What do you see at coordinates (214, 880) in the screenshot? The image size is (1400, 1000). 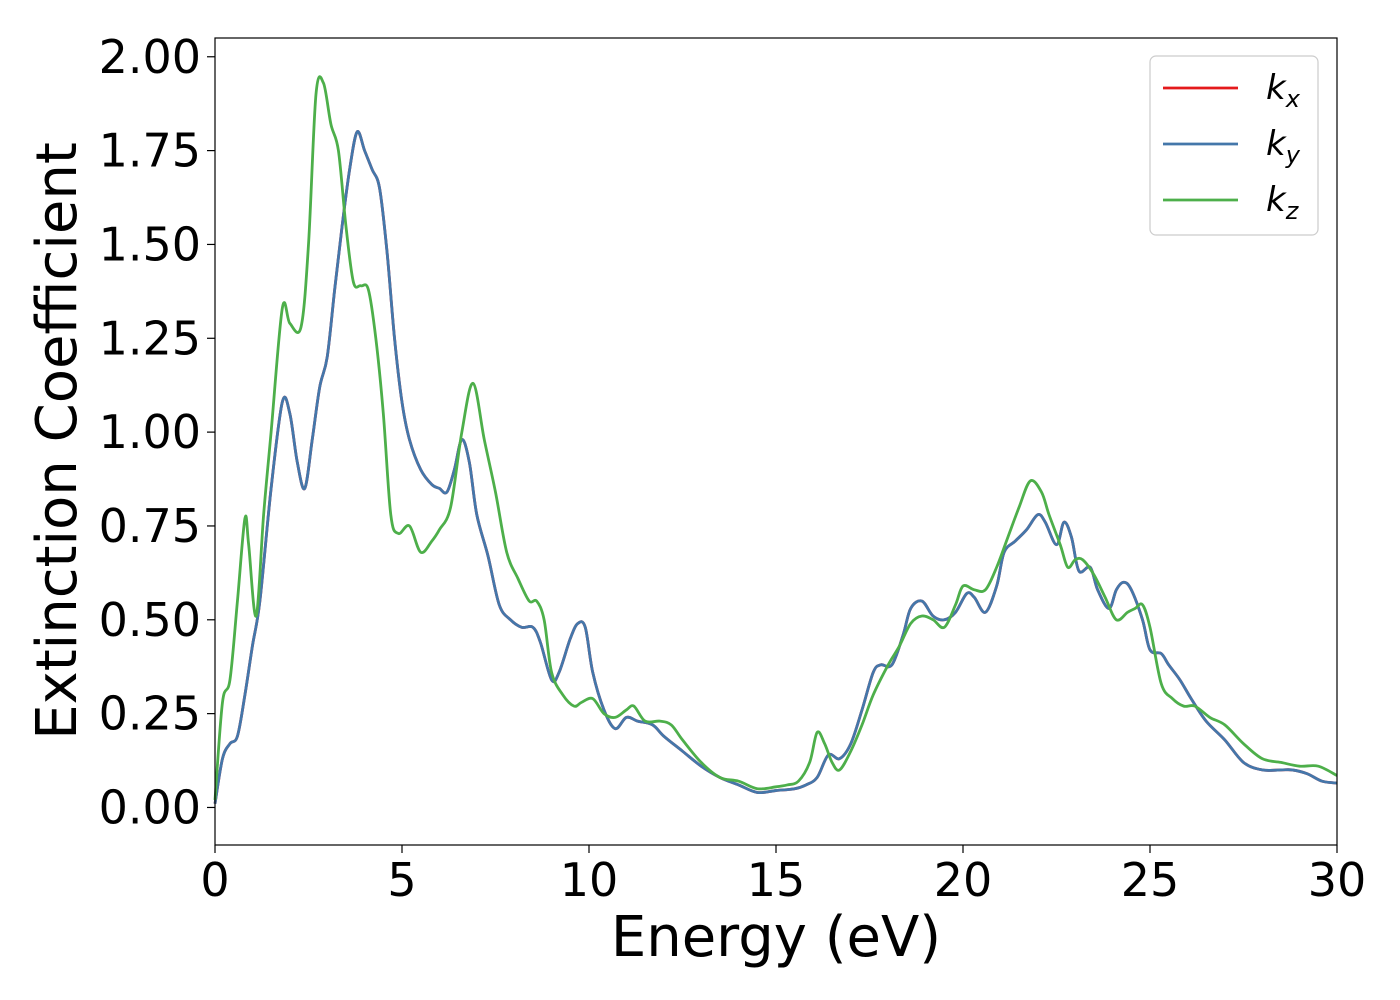 I see `x-tick-label: 0` at bounding box center [214, 880].